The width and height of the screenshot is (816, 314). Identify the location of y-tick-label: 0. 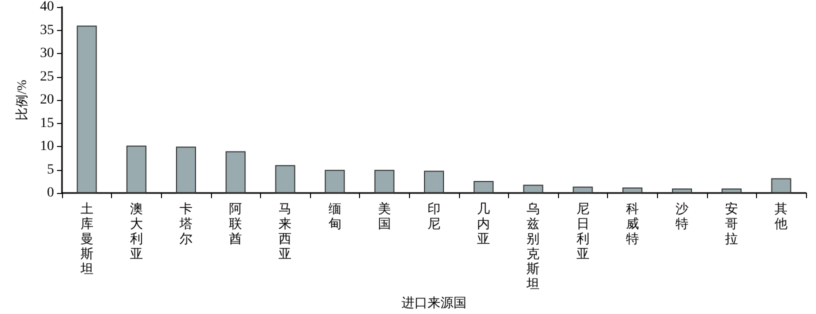
(50, 193).